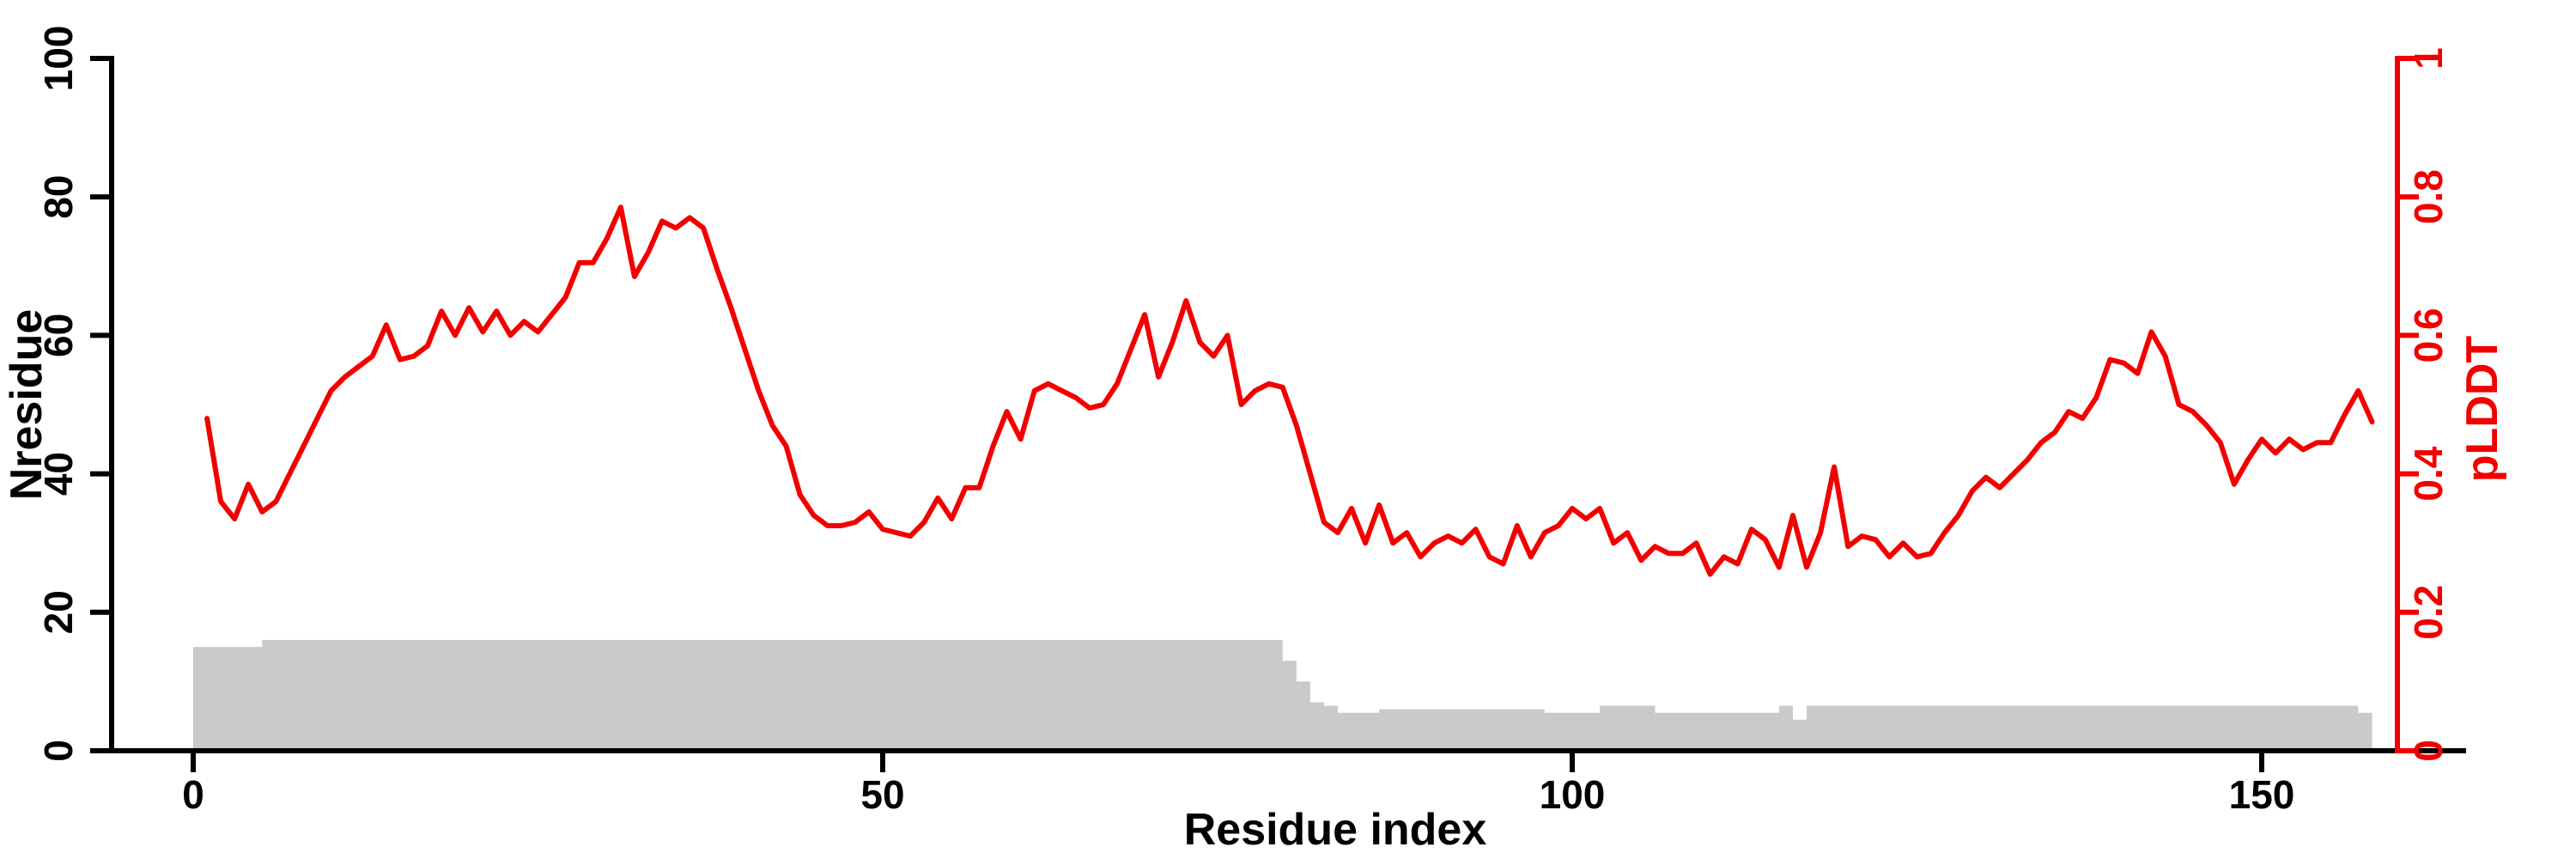 This screenshot has height=859, width=2576. I want to click on left-tick-label: 80, so click(59, 197).